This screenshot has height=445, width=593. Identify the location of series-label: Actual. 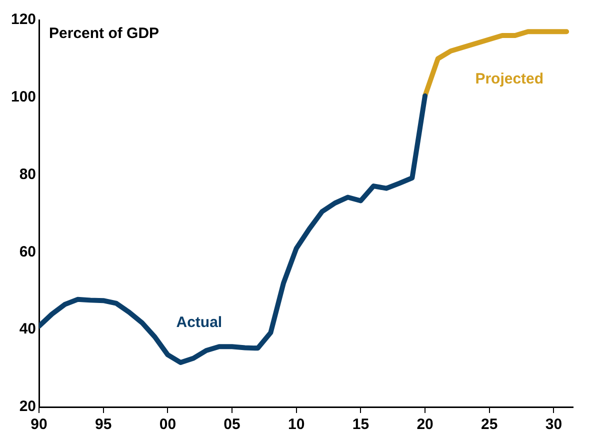
(199, 322).